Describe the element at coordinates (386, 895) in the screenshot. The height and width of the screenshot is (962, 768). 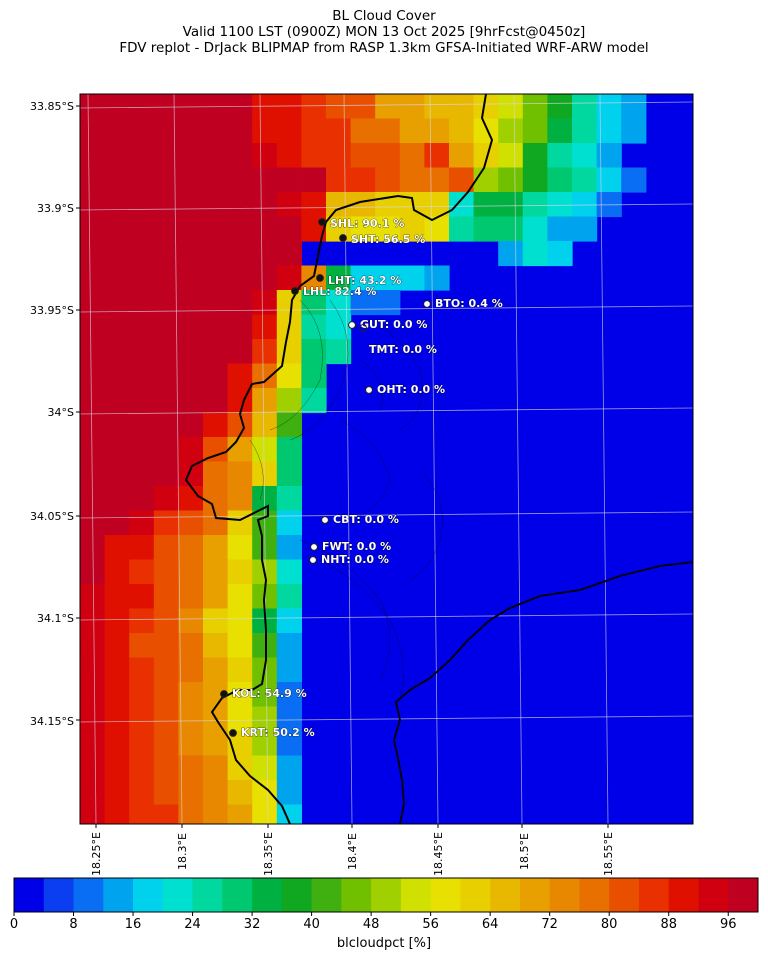
I see `colorbar-frame` at that location.